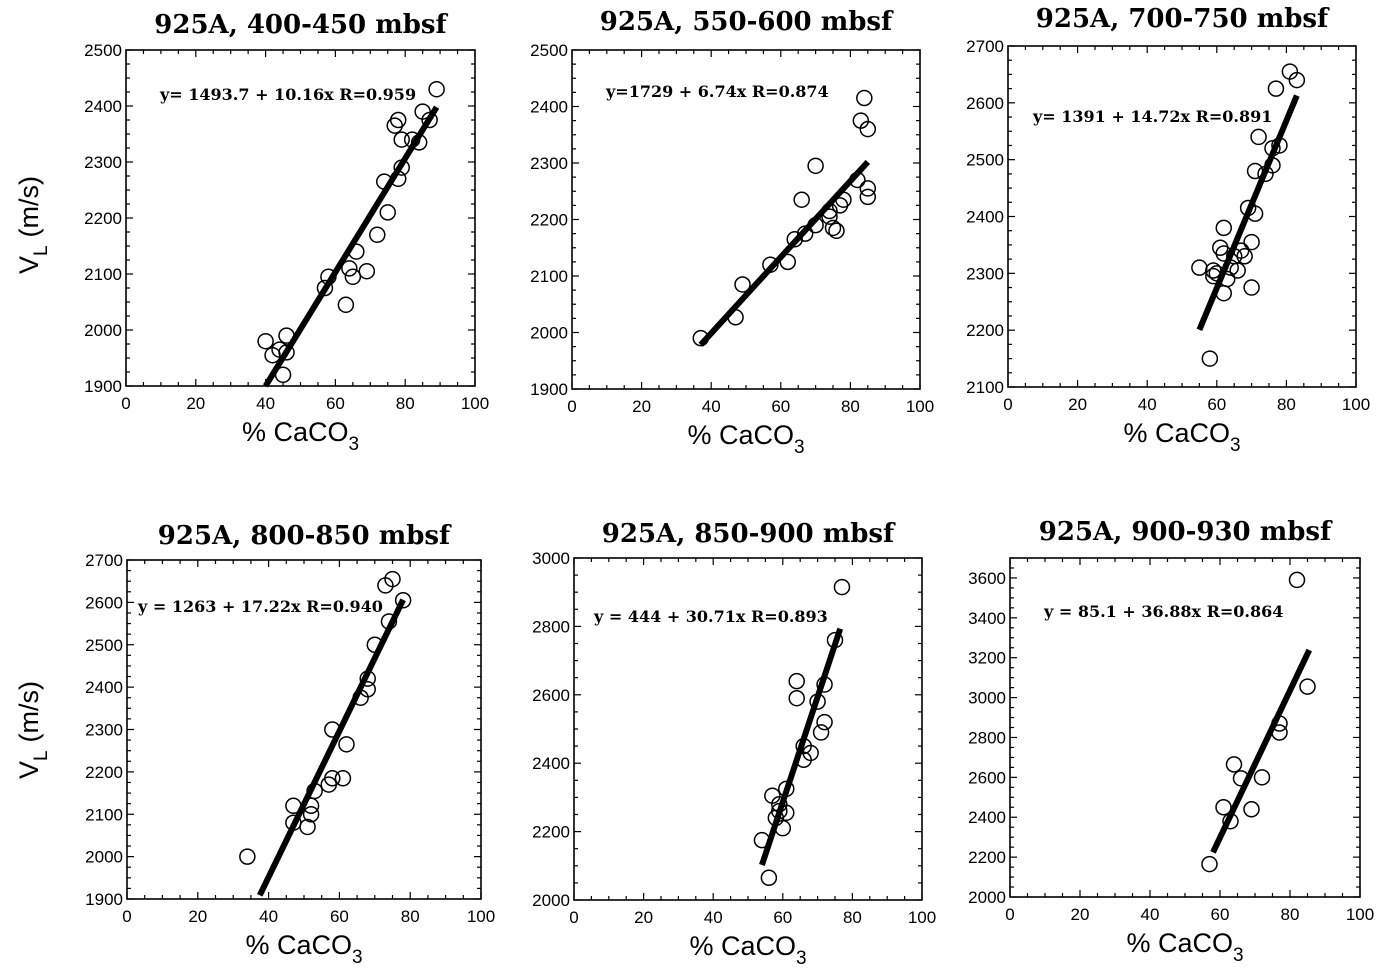 This screenshot has width=1393, height=974. What do you see at coordinates (481, 916) in the screenshot?
I see `chart-4-x-tick-label: 100` at bounding box center [481, 916].